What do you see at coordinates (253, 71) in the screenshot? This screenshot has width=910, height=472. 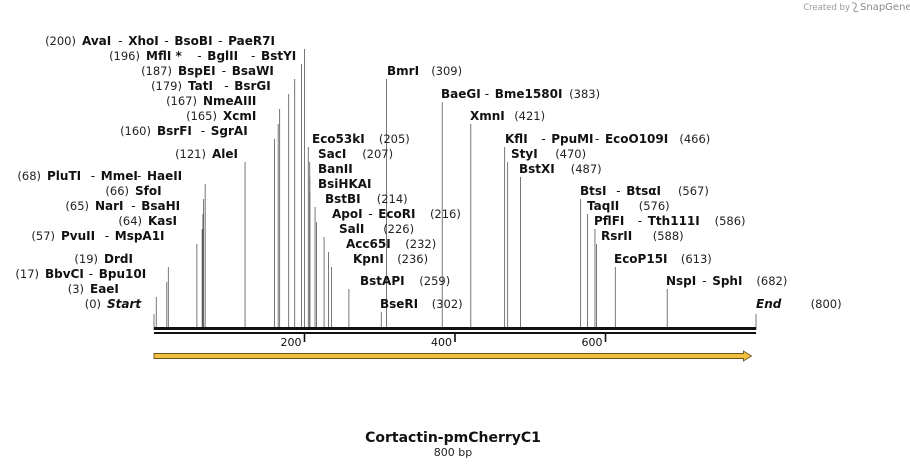 I see `enzyme-name: BsaWI` at bounding box center [253, 71].